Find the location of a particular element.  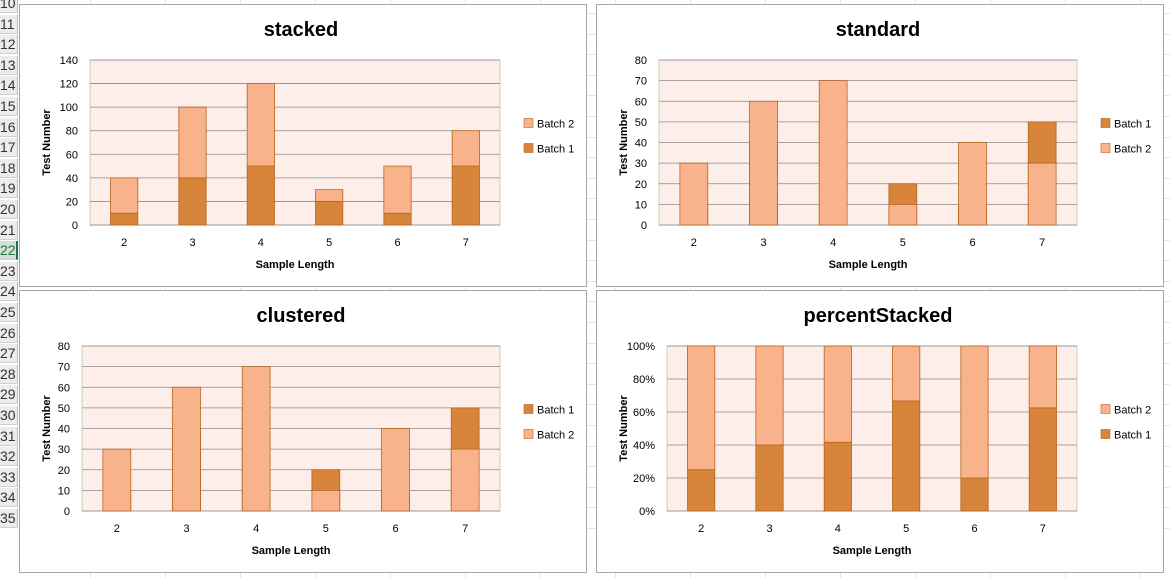

y-tick-label: 20 is located at coordinates (641, 185).